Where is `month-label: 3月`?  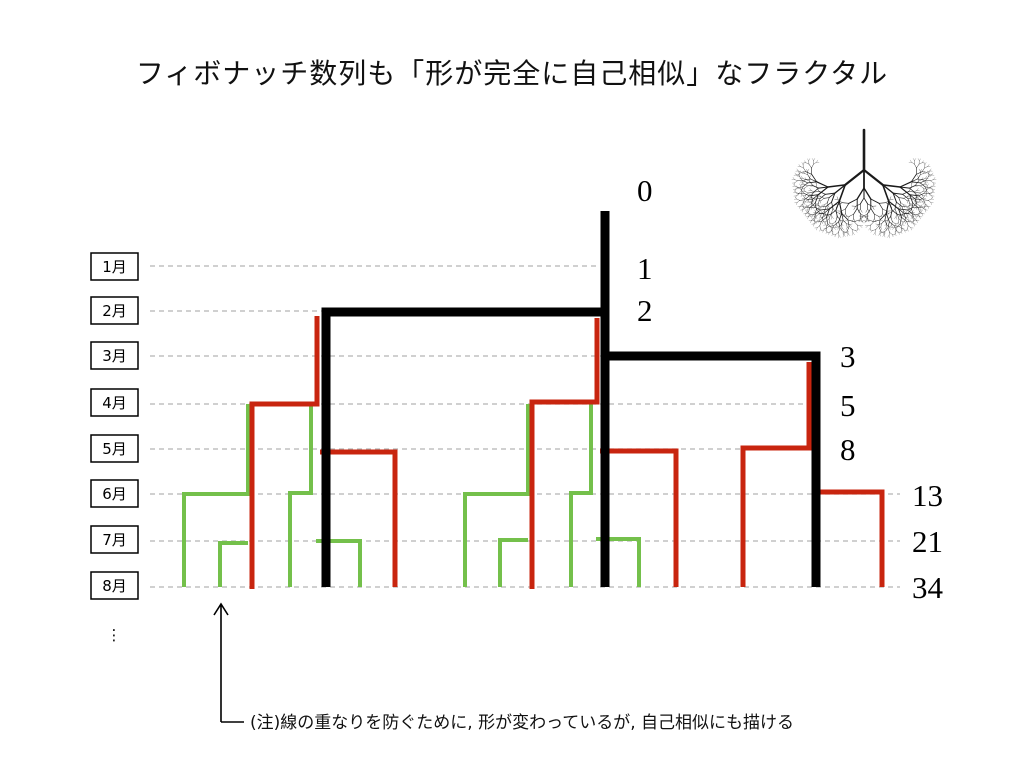 month-label: 3月 is located at coordinates (114, 356).